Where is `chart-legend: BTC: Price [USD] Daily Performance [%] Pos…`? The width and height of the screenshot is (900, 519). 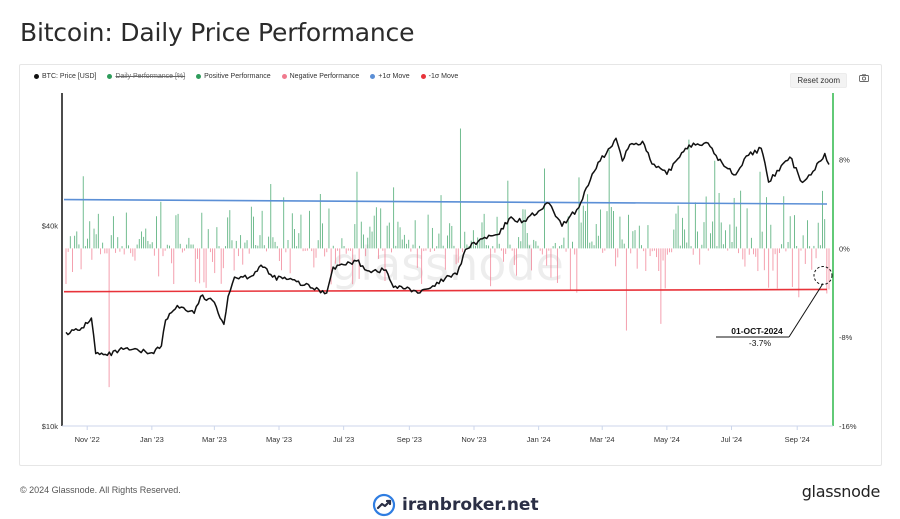 chart-legend: BTC: Price [USD] Daily Performance [%] Pos… is located at coordinates (246, 76).